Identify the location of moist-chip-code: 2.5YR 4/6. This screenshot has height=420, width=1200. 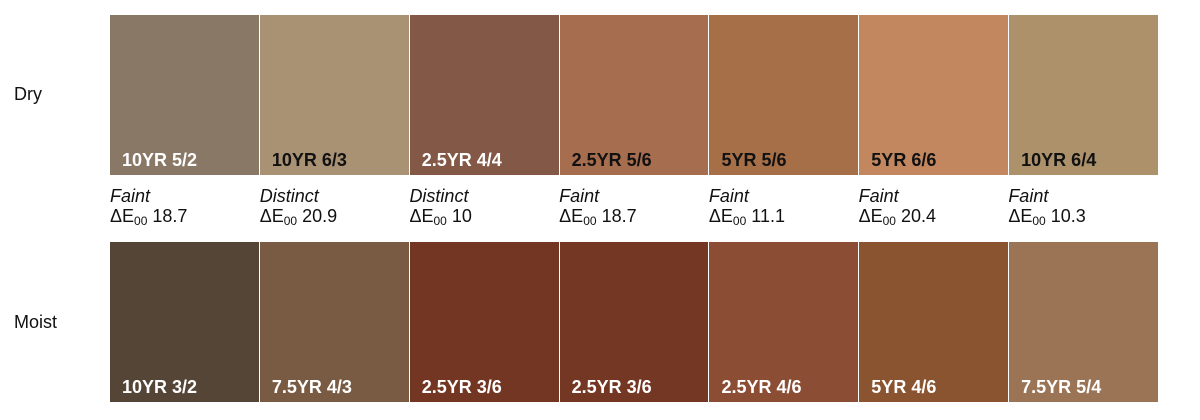
(761, 387).